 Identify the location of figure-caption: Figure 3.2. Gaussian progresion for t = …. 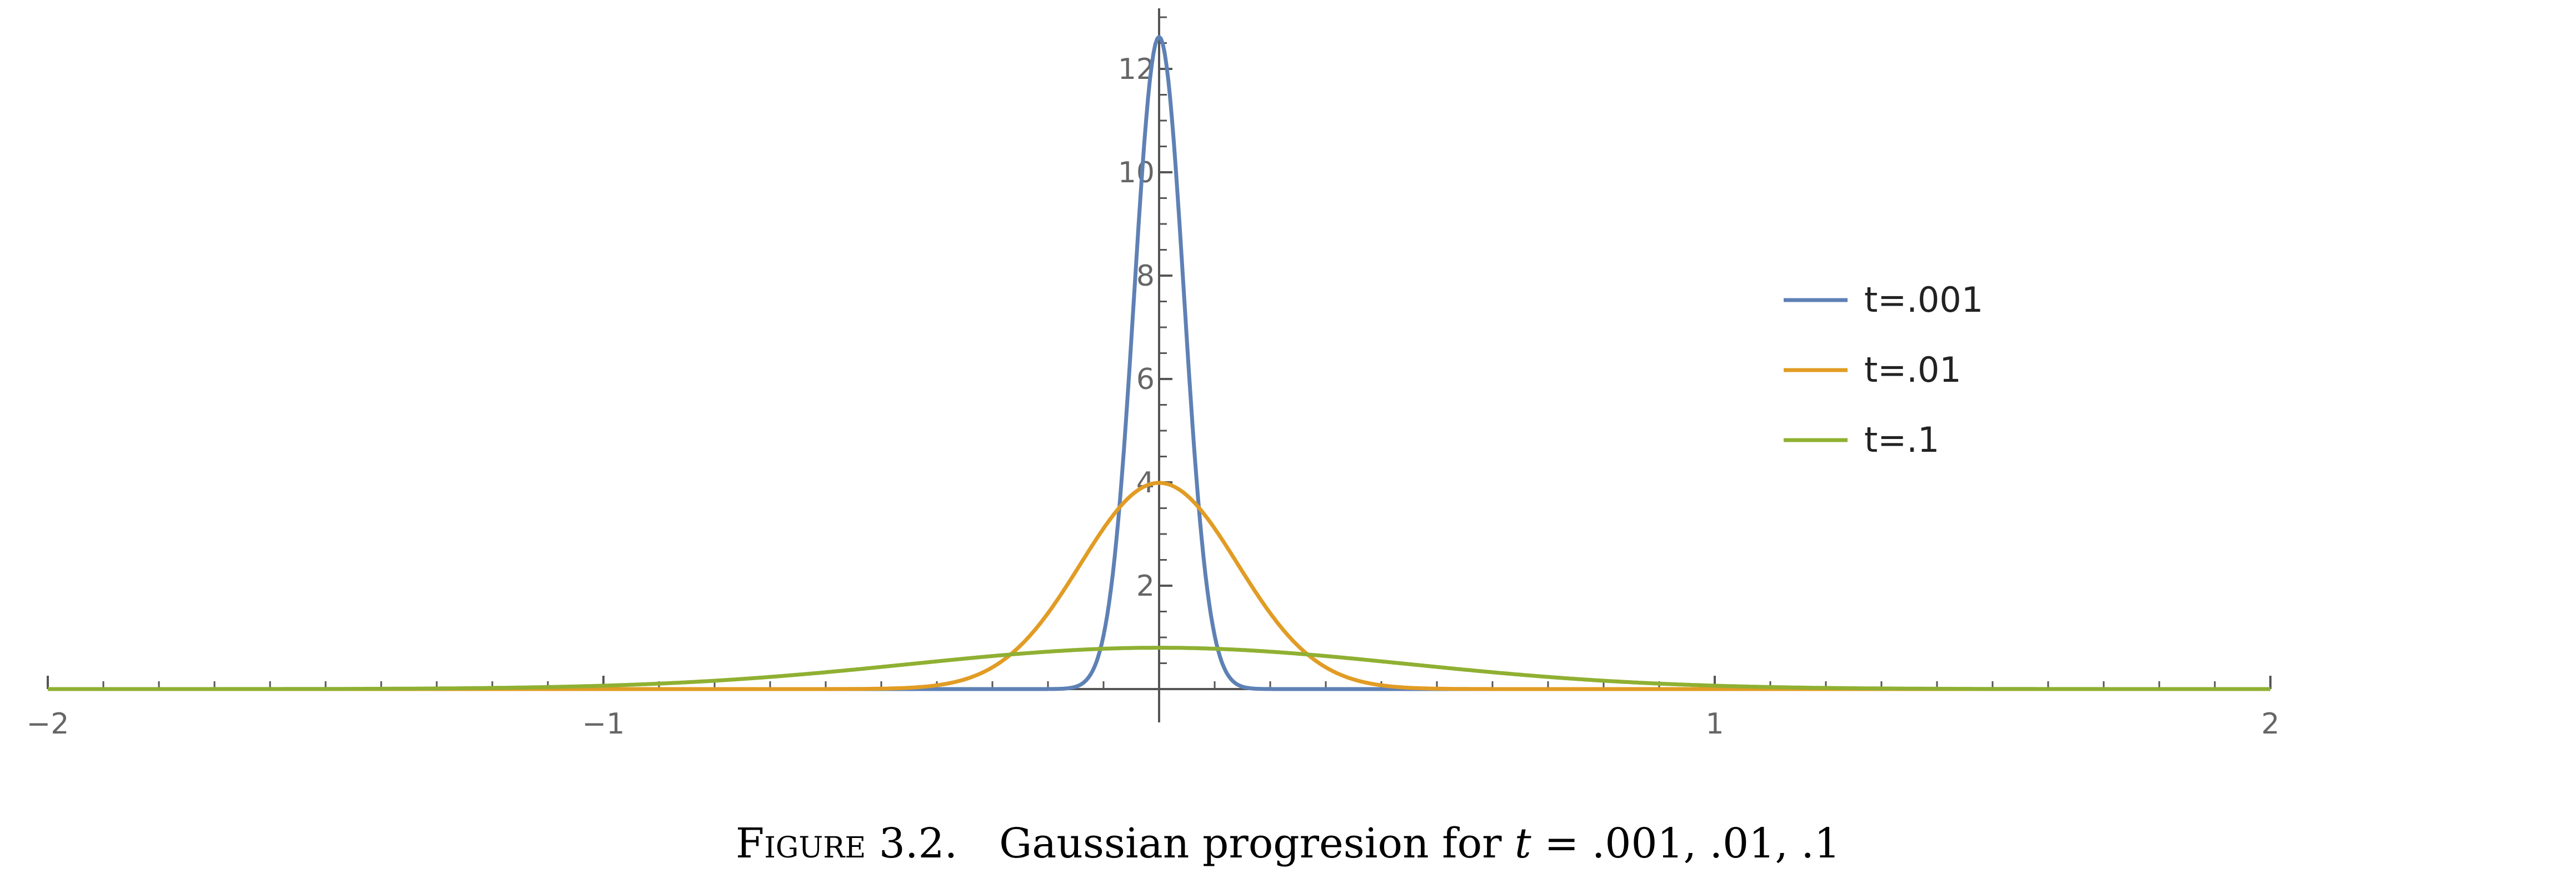
(1288, 844).